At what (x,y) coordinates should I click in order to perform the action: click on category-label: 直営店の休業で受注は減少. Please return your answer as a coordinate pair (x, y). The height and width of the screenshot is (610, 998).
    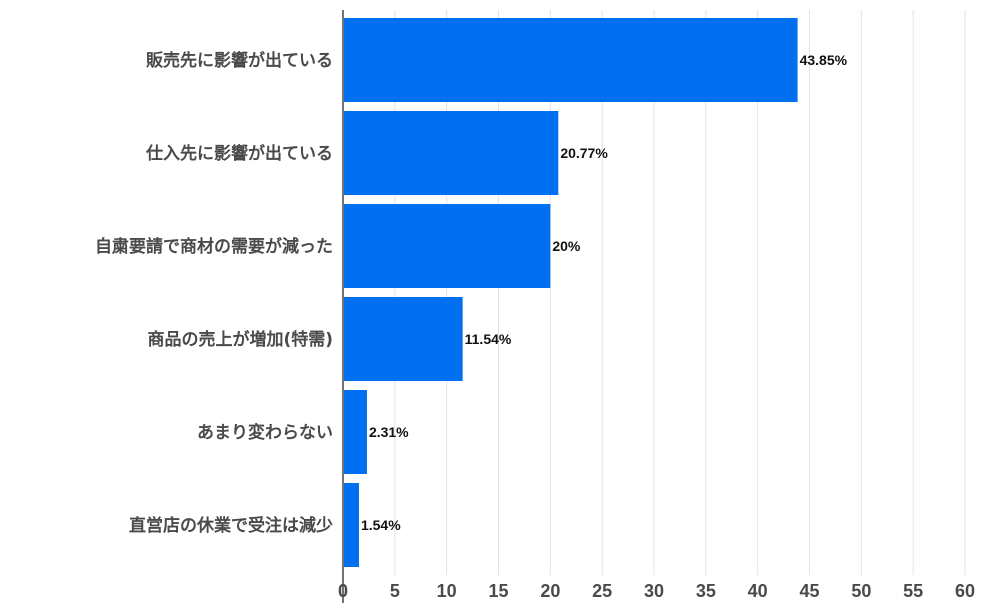
    Looking at the image, I should click on (231, 525).